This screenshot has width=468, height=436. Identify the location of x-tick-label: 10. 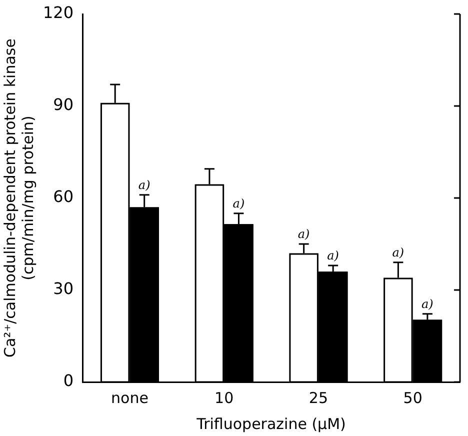
(224, 397).